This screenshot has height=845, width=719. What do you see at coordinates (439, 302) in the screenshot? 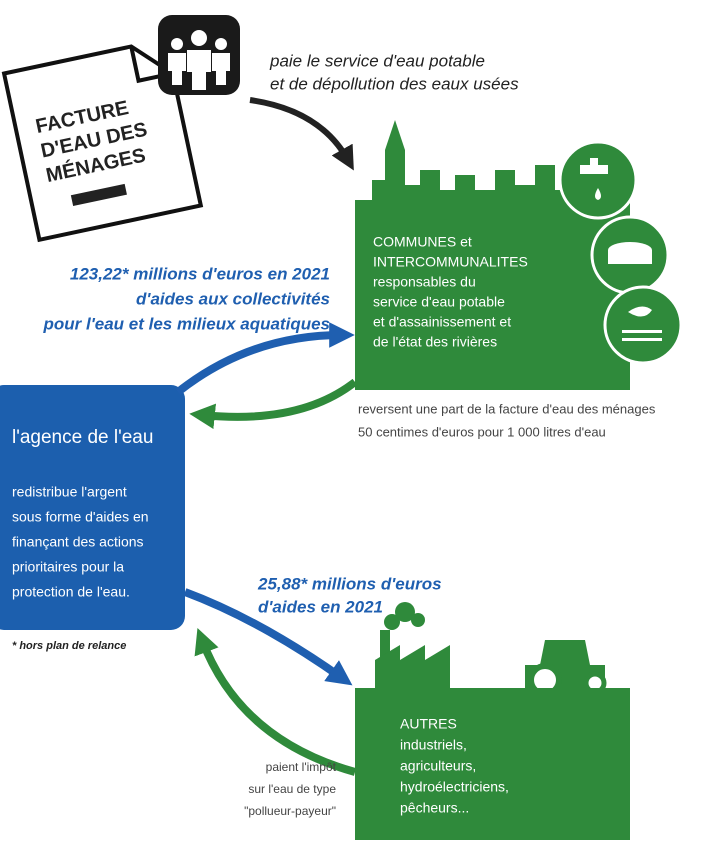
I see `communes-text: service d'eau potable` at bounding box center [439, 302].